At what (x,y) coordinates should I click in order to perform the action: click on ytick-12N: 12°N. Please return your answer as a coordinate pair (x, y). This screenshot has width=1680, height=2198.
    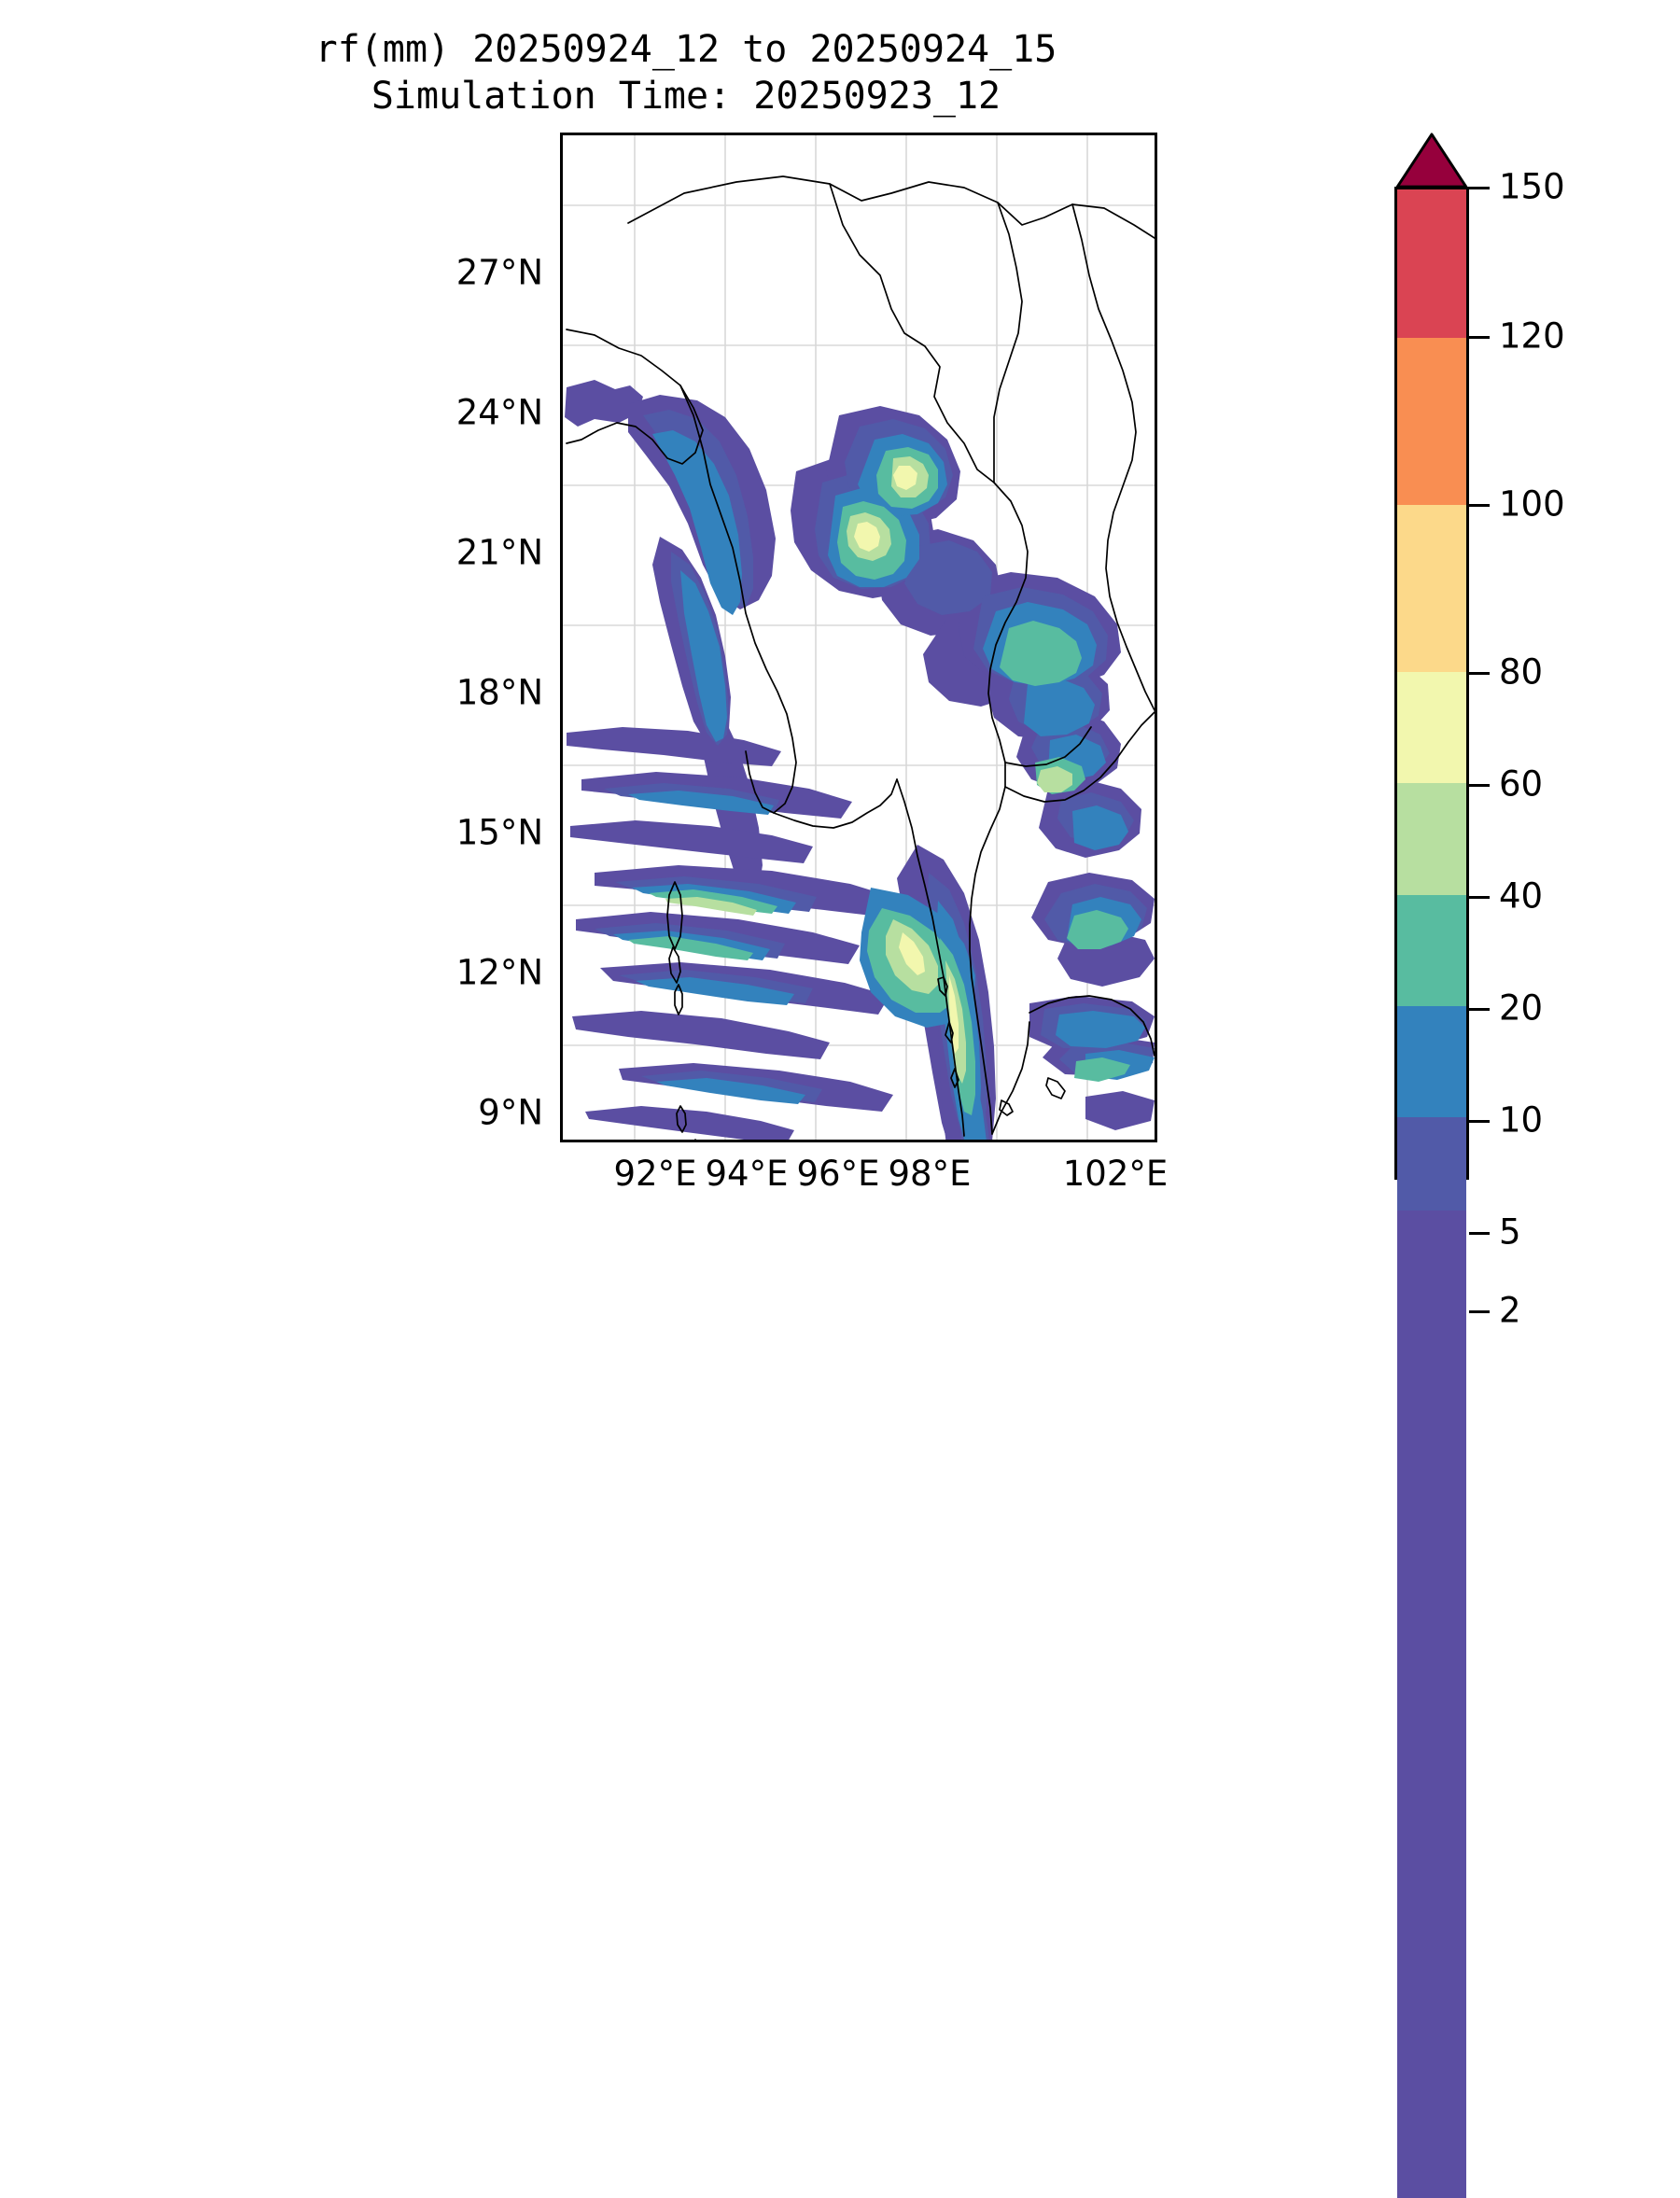
    Looking at the image, I should click on (499, 973).